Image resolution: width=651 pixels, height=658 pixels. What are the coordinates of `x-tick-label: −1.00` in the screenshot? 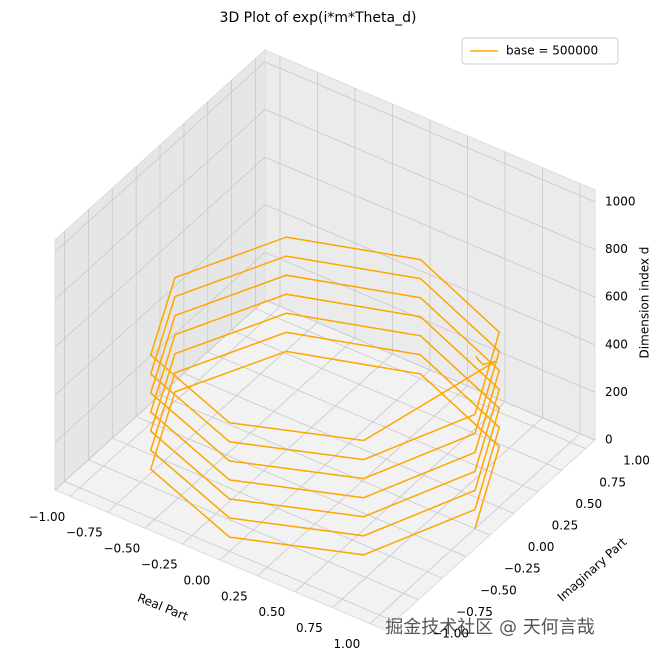 It's located at (47, 517).